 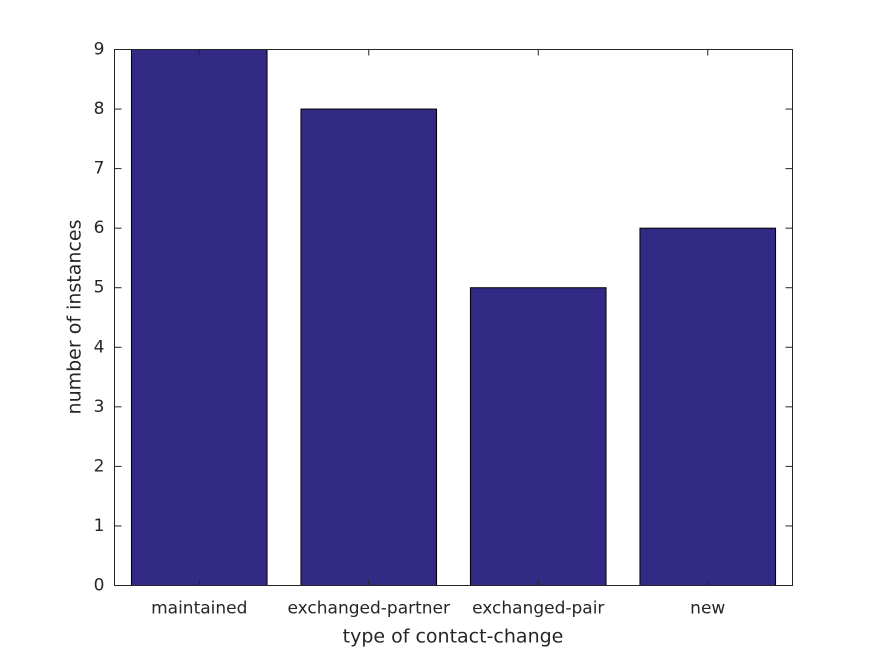 I want to click on x-tick-label: exchanged-partner, so click(x=369, y=609).